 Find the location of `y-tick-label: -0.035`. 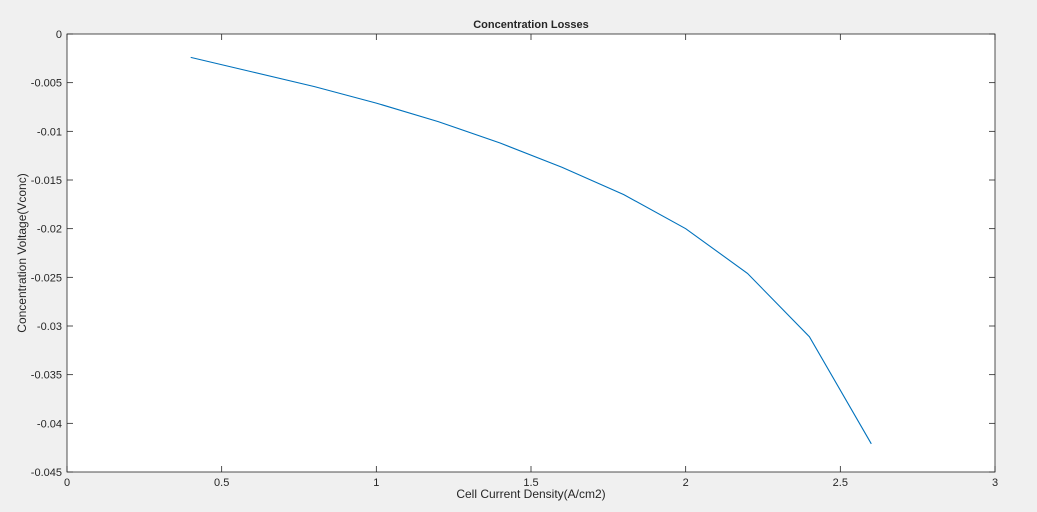

y-tick-label: -0.035 is located at coordinates (46, 376).